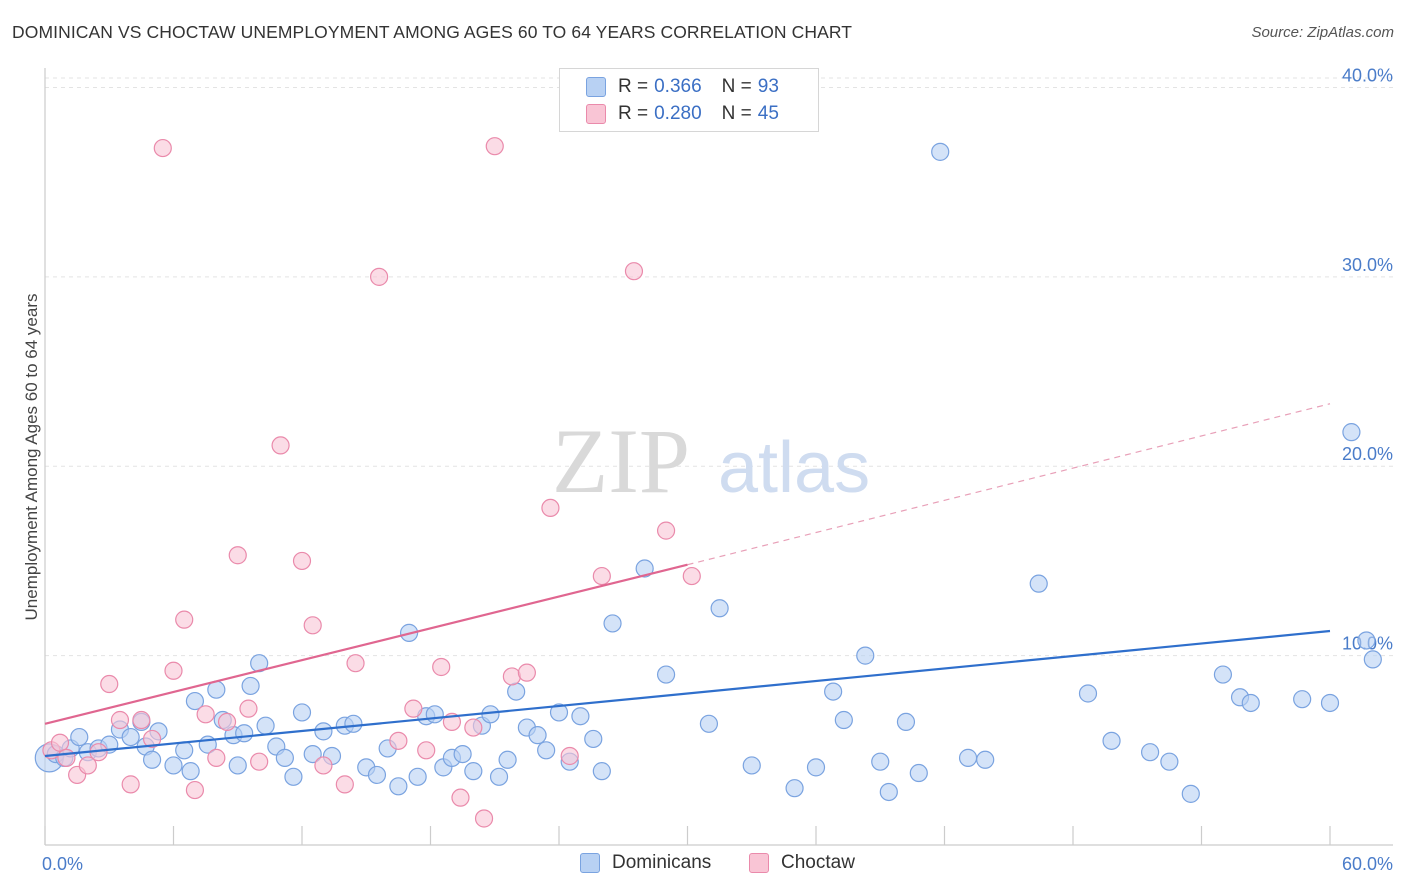  I want to click on y-tick-label: 20.0%, so click(1367, 454).